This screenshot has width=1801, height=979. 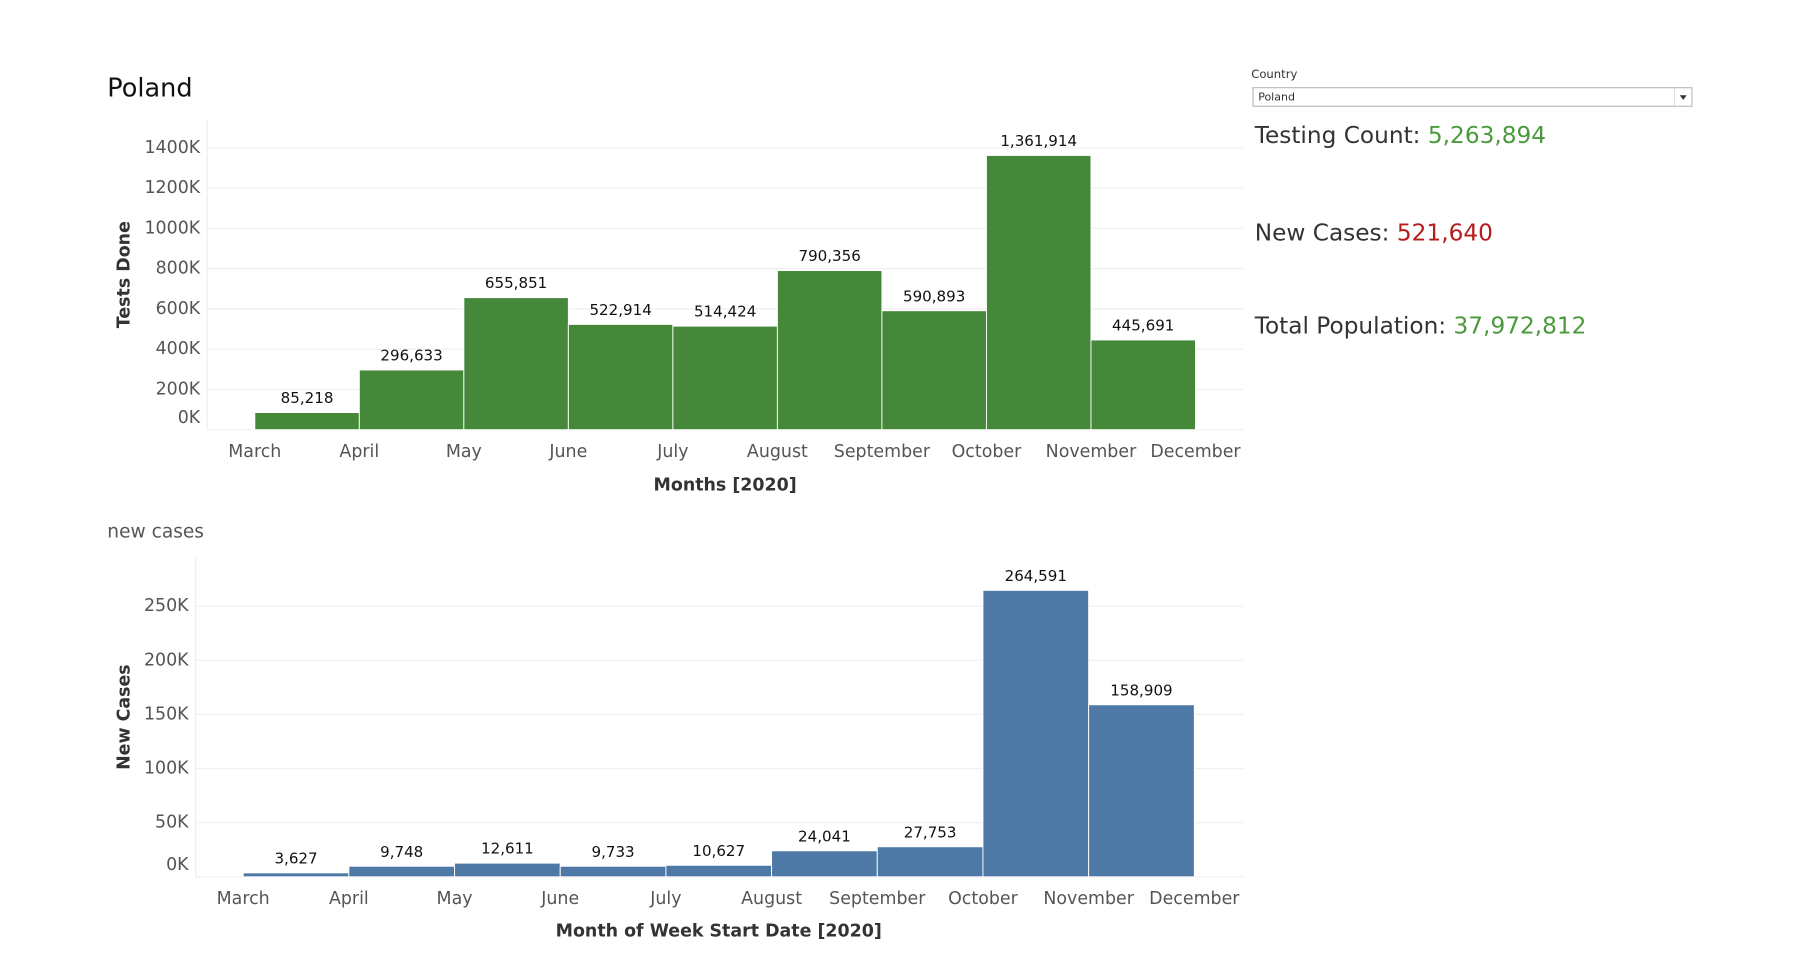 I want to click on y-tick-label: 100K, so click(x=166, y=769).